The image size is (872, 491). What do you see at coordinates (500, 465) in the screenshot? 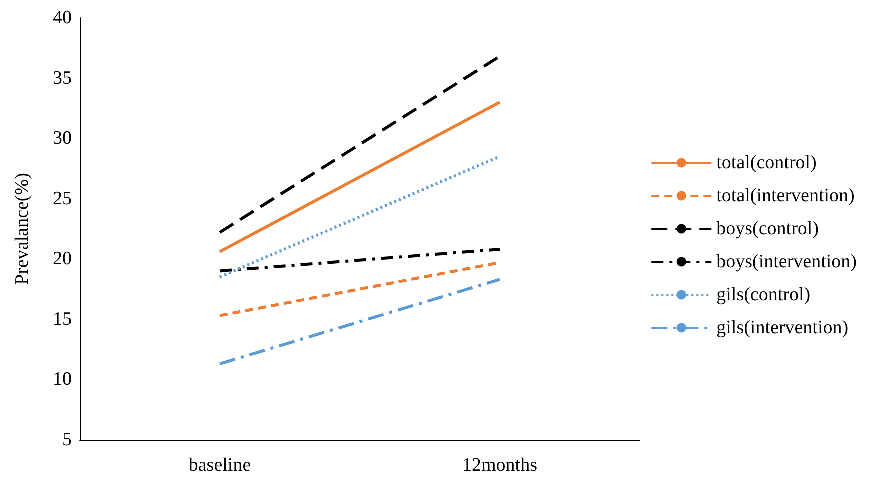
I see `x-tick-label: 12months` at bounding box center [500, 465].